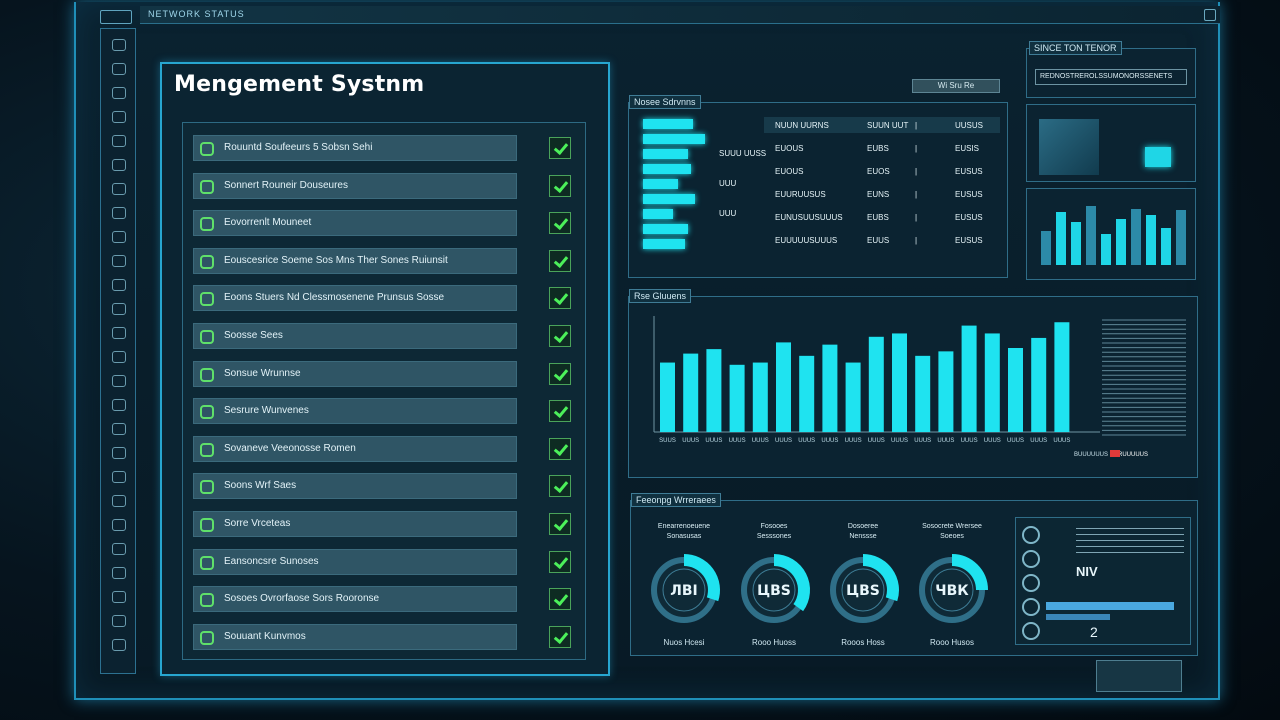 Image resolution: width=1280 pixels, height=720 pixels. What do you see at coordinates (1094, 632) in the screenshot?
I see `side-digit: 2` at bounding box center [1094, 632].